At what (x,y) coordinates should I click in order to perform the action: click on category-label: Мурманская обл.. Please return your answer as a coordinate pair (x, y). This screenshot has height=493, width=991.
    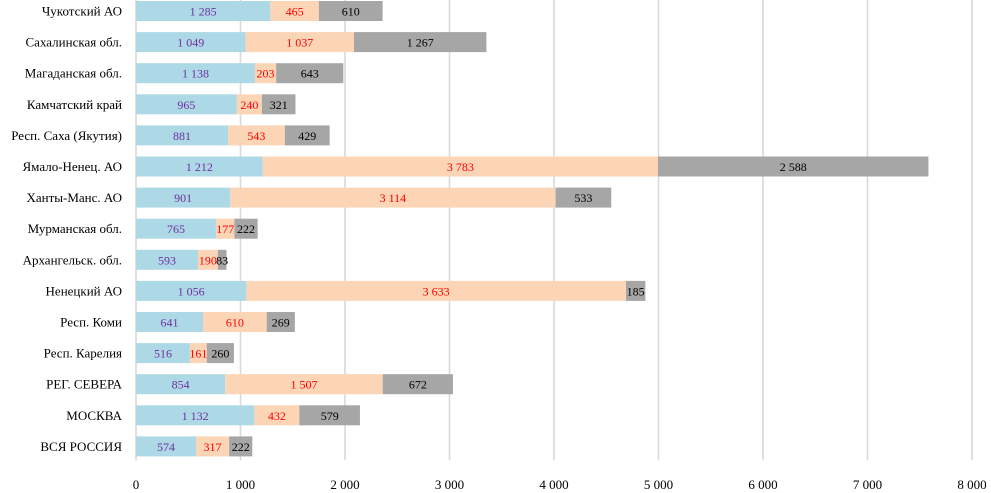
    Looking at the image, I should click on (75, 228).